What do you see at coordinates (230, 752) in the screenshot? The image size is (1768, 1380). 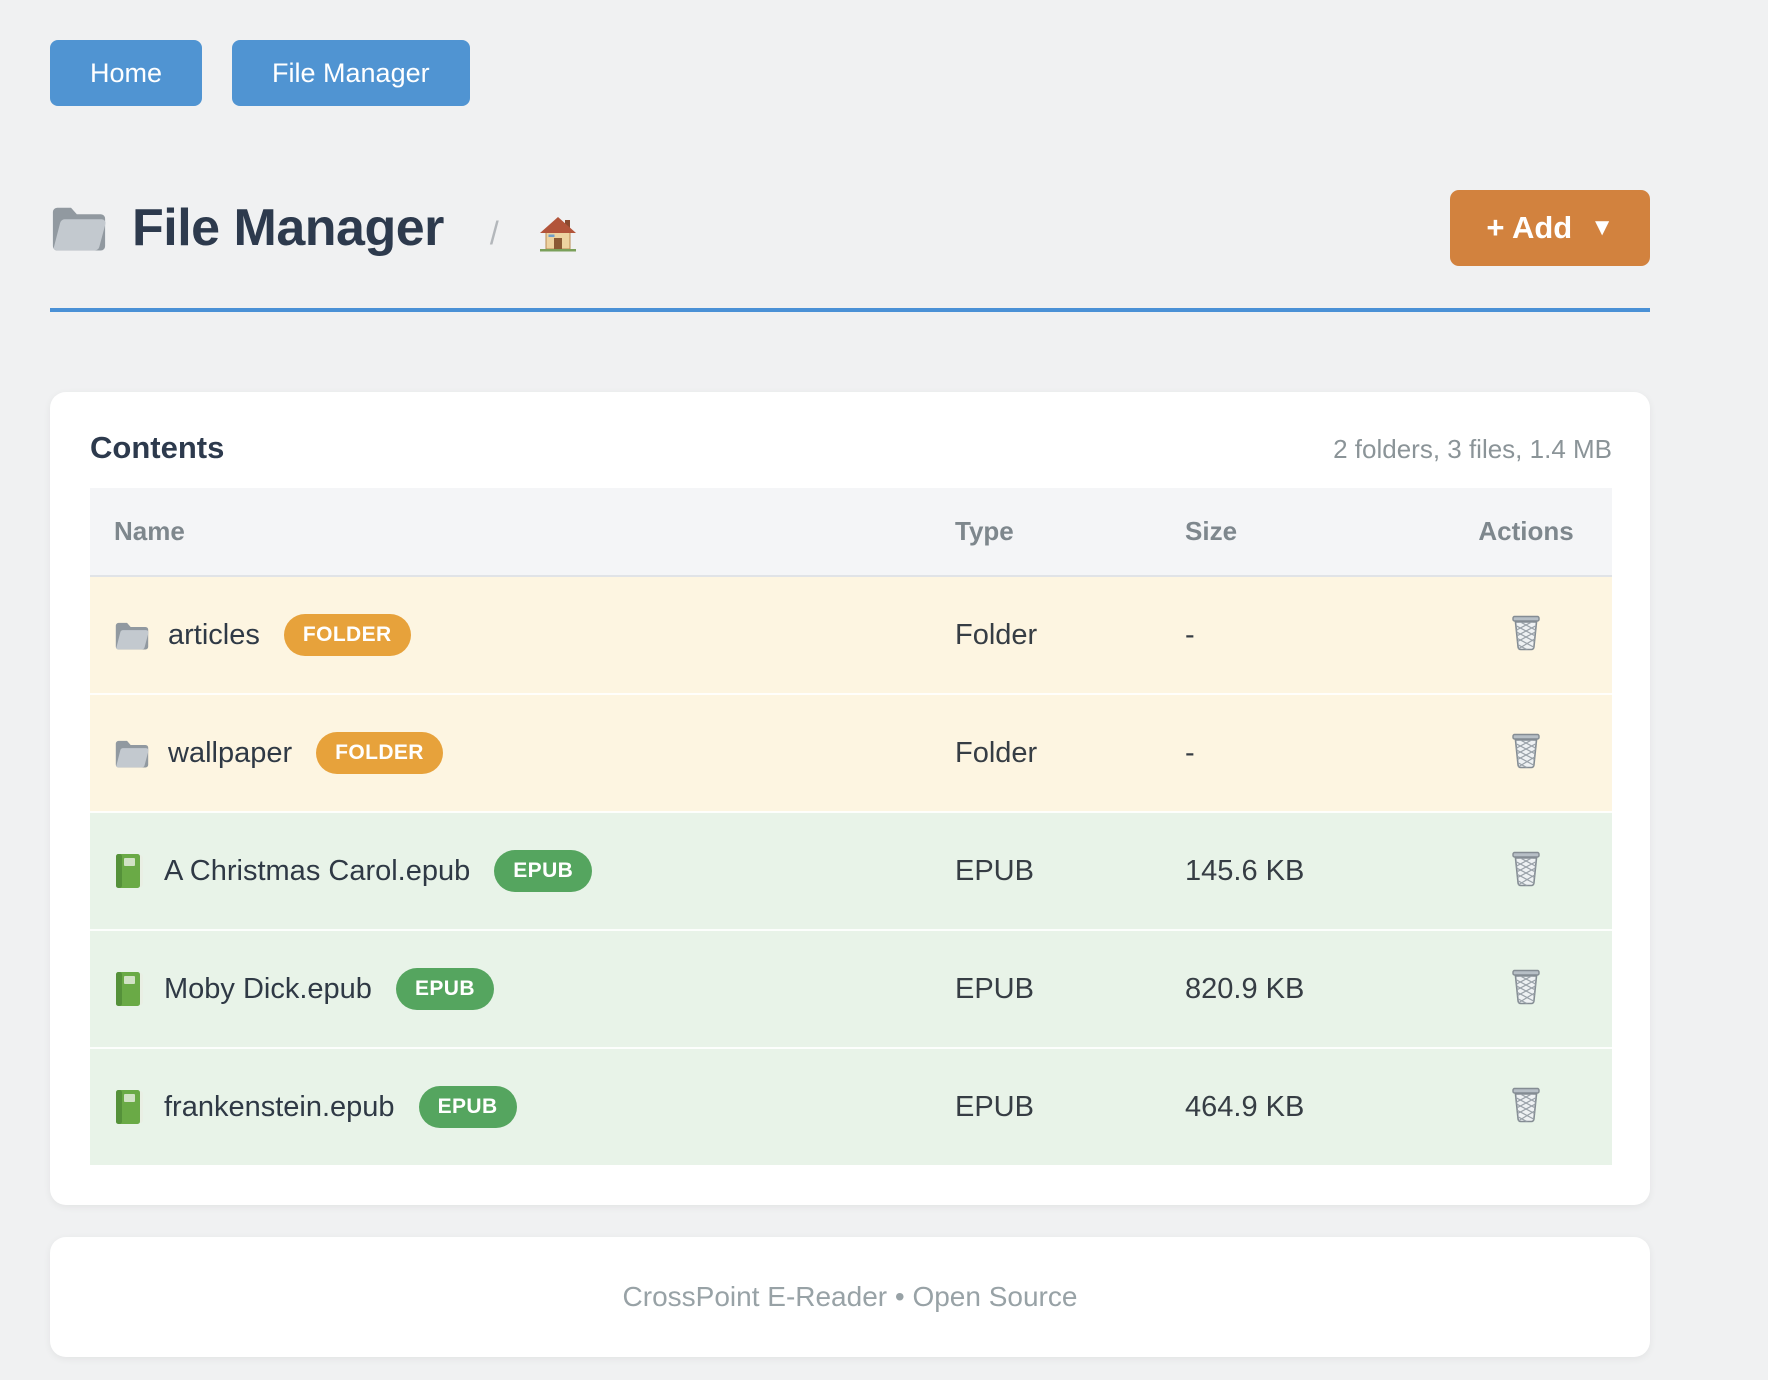 I see `file-name: wallpaper` at bounding box center [230, 752].